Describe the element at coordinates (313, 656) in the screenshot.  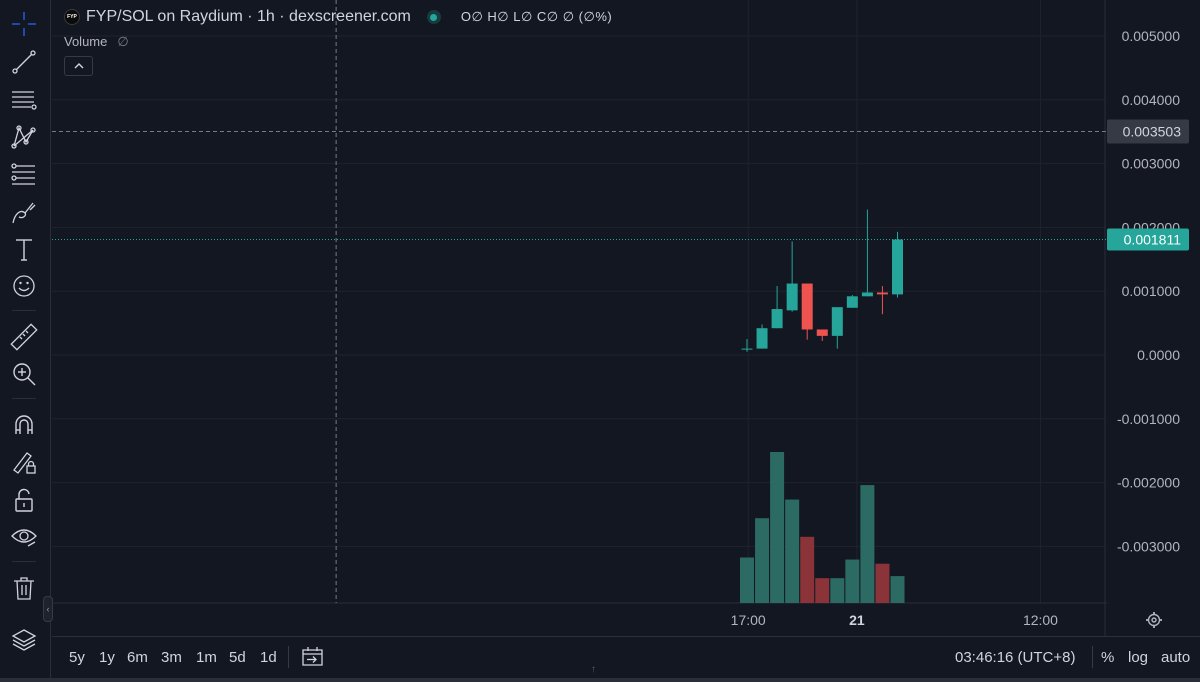
I see `calendar-goto-icon` at that location.